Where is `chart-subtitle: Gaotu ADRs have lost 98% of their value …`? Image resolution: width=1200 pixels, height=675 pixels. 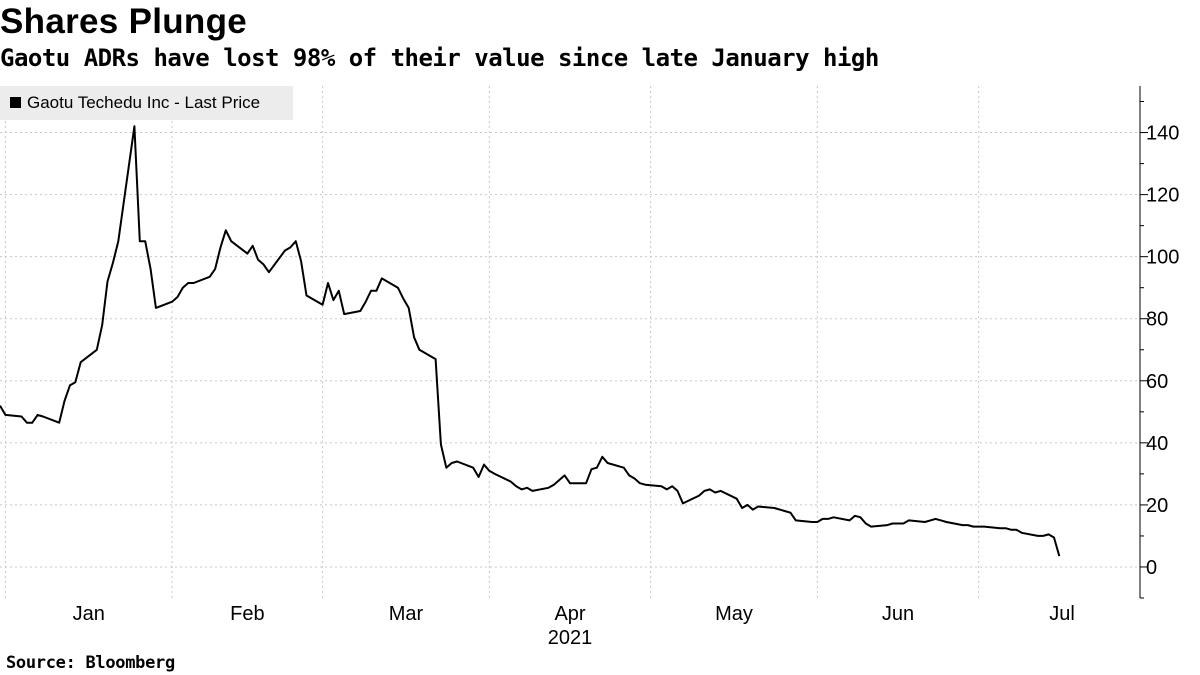
chart-subtitle: Gaotu ADRs have lost 98% of their value … is located at coordinates (439, 58).